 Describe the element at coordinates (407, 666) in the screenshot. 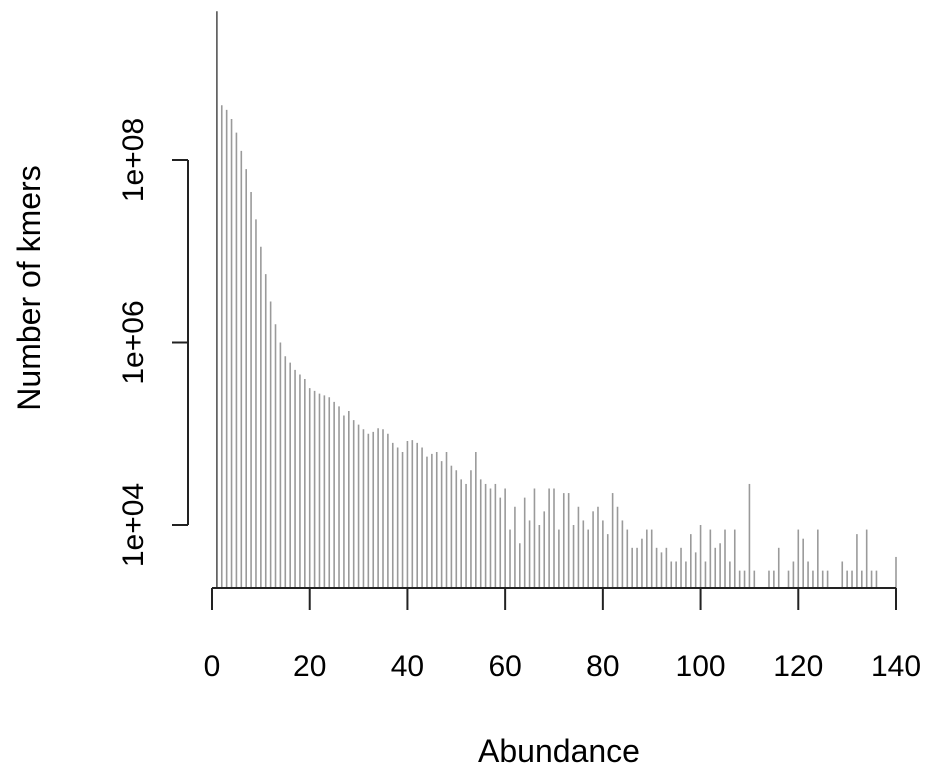

I see `x-tick-label: 40` at that location.